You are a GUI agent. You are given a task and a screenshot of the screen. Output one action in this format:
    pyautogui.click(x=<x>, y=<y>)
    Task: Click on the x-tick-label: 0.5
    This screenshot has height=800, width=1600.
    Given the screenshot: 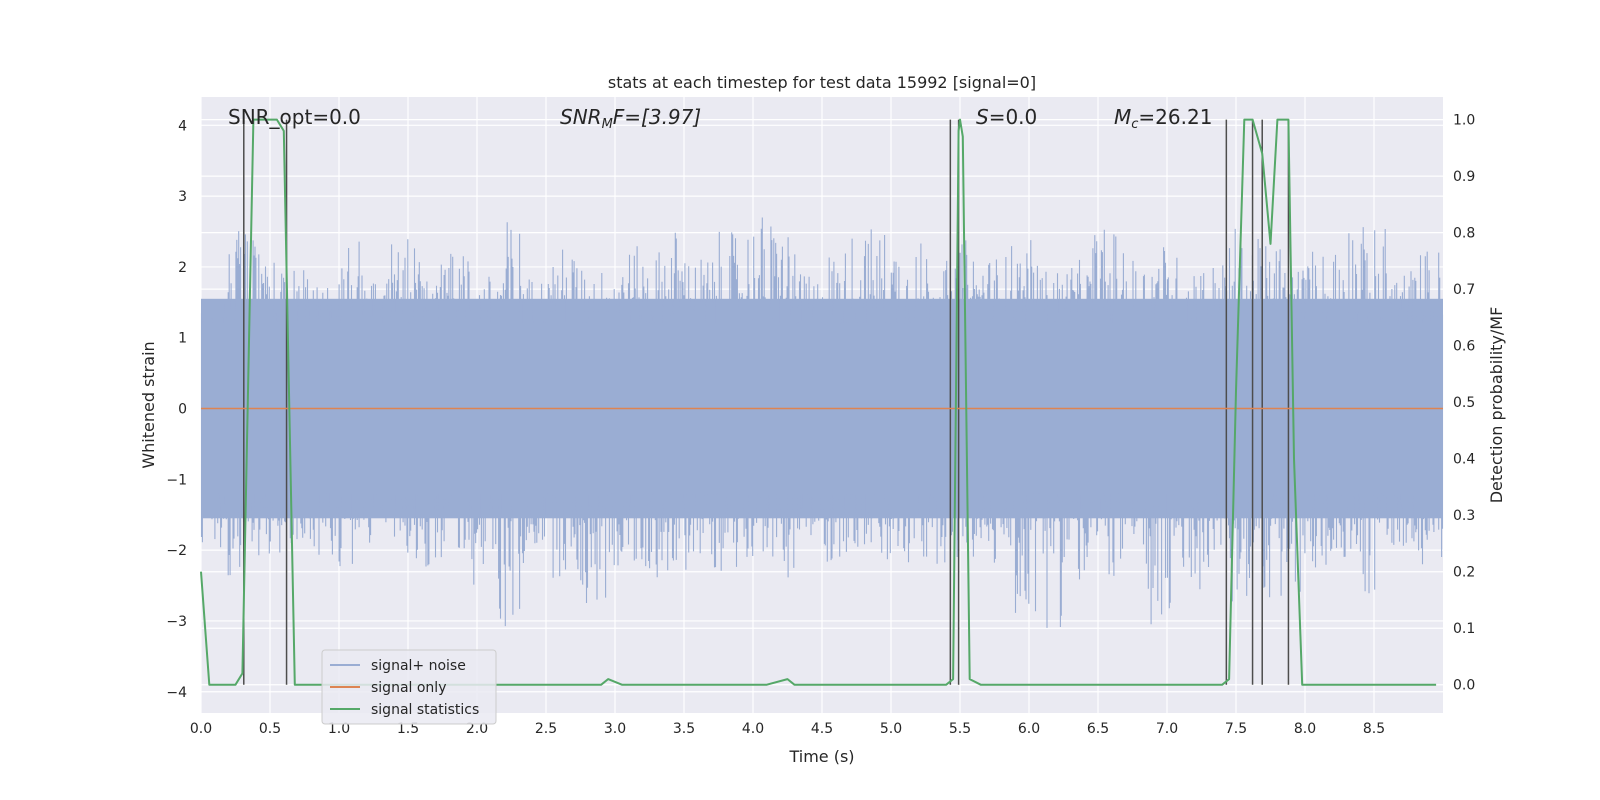 What is the action you would take?
    pyautogui.click(x=270, y=729)
    